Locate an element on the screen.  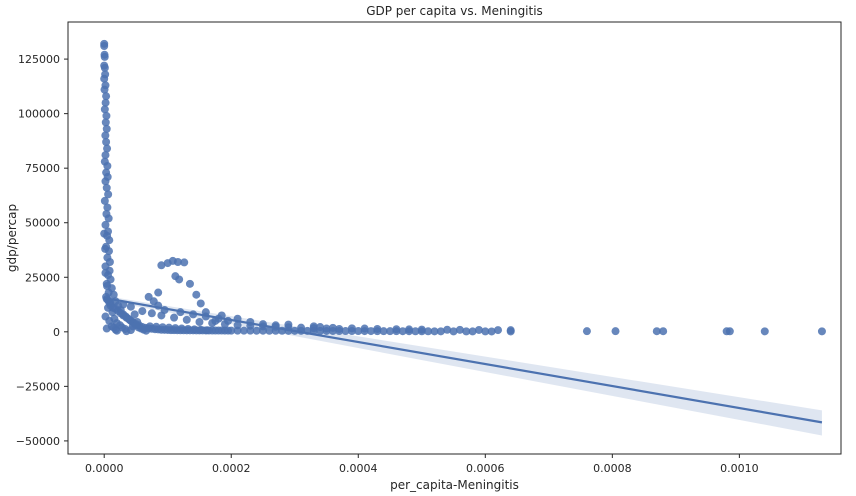
x-tick-label: 0.0008 is located at coordinates (612, 468).